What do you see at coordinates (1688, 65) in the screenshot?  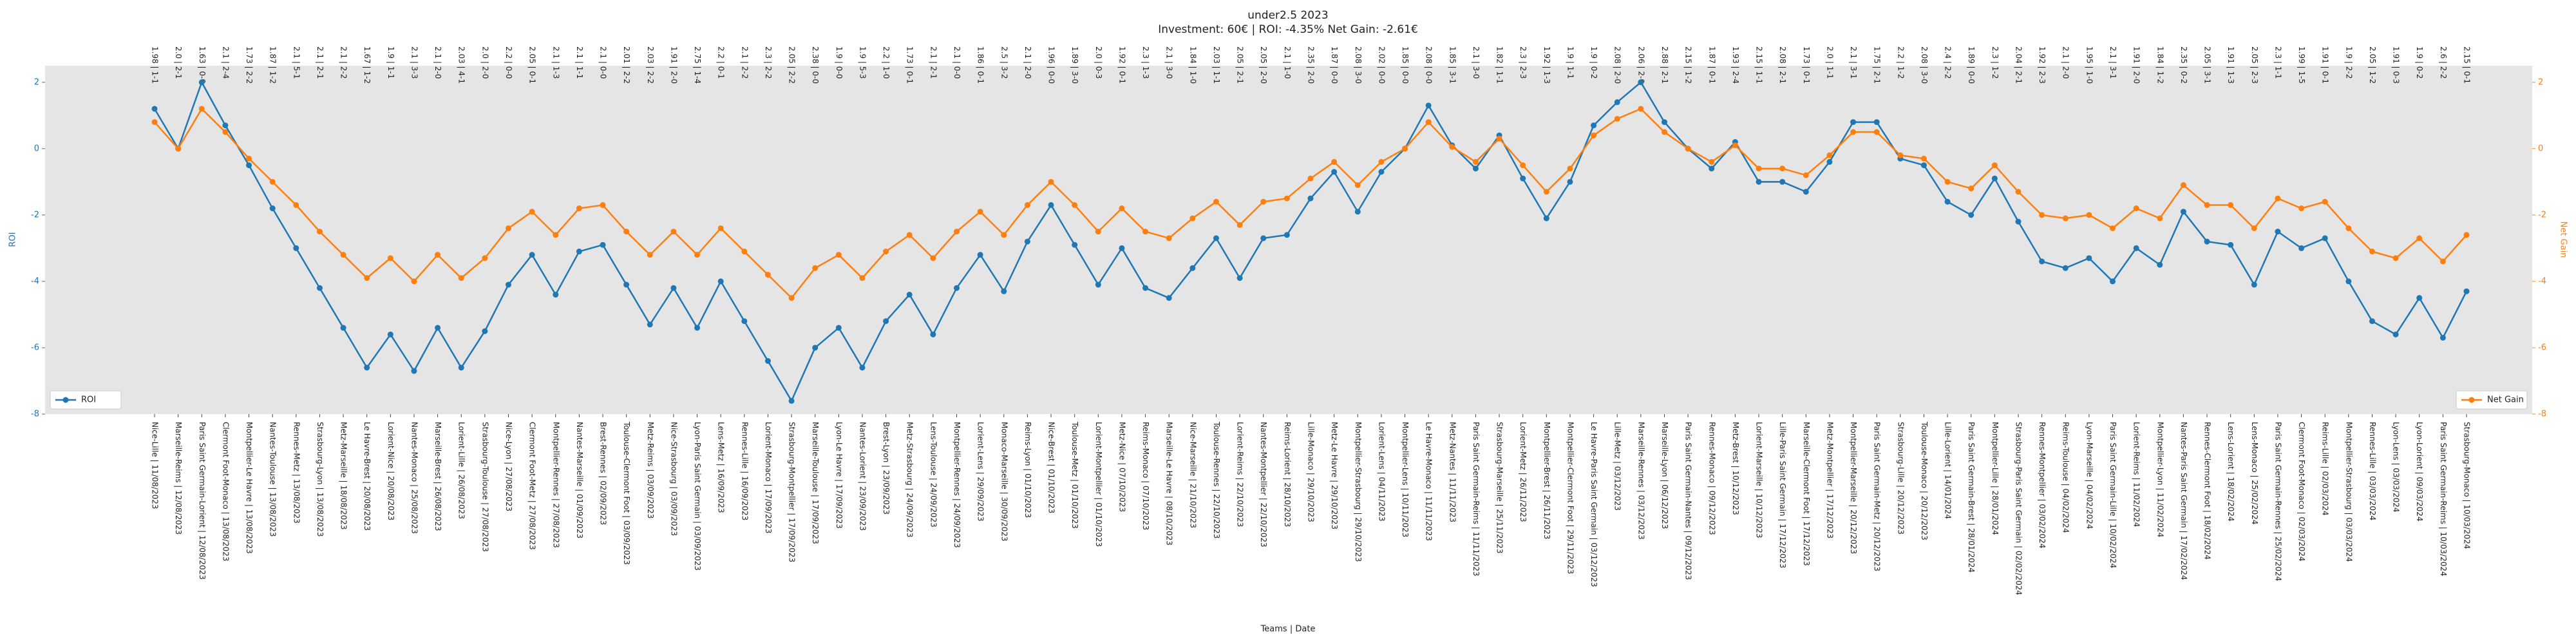 I see `top-tick-label: 2.15 | 1-2` at bounding box center [1688, 65].